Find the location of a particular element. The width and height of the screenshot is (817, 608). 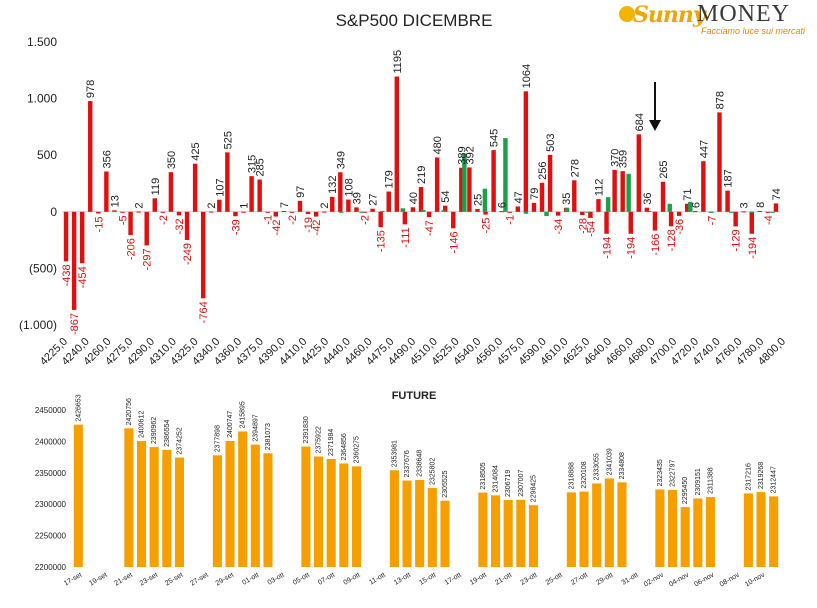

future-xtick-label: 11-ott is located at coordinates (377, 579).